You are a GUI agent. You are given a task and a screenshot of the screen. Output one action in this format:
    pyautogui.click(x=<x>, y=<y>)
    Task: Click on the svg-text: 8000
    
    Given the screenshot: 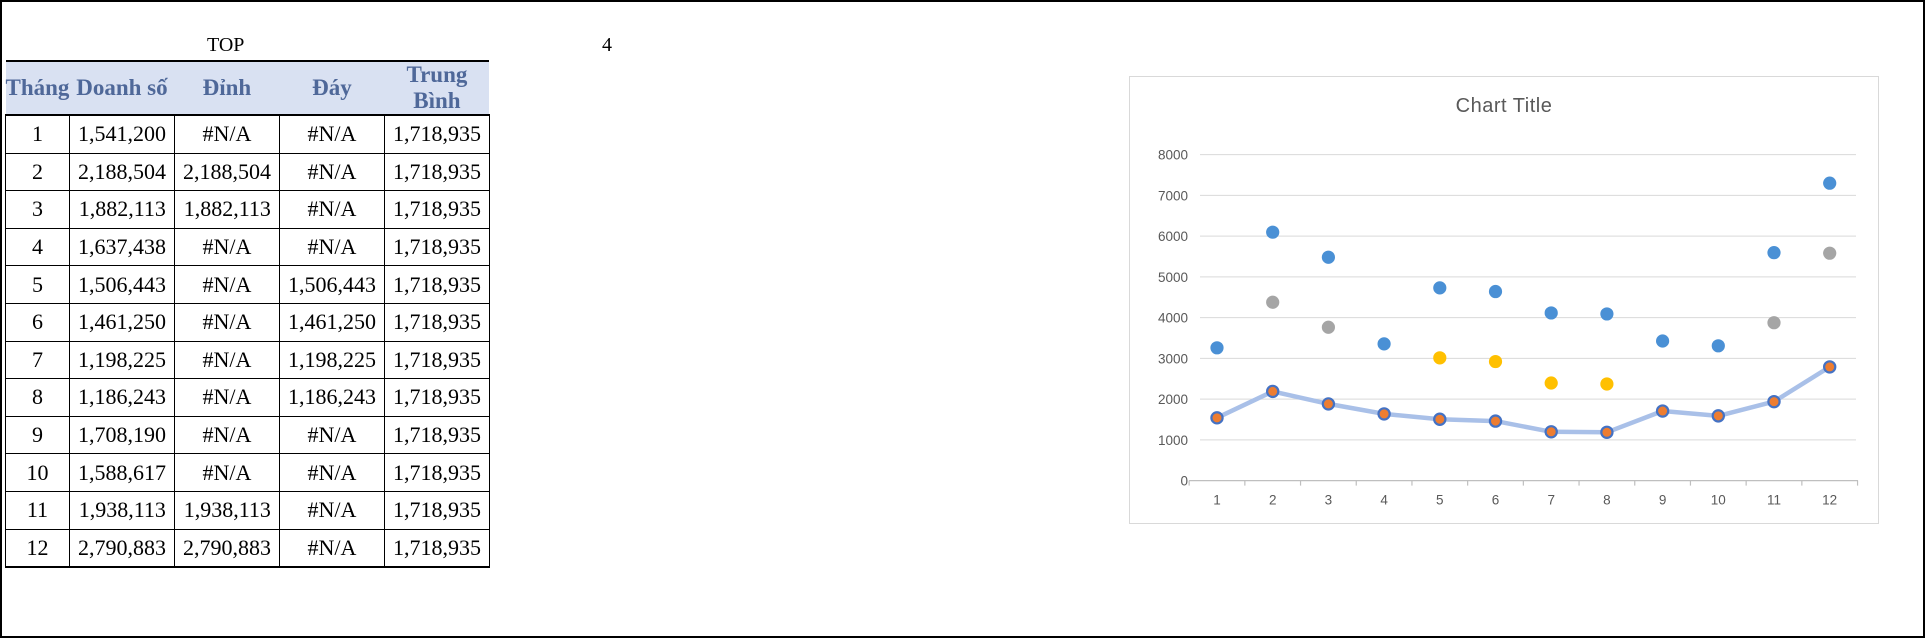 What is the action you would take?
    pyautogui.click(x=1173, y=155)
    